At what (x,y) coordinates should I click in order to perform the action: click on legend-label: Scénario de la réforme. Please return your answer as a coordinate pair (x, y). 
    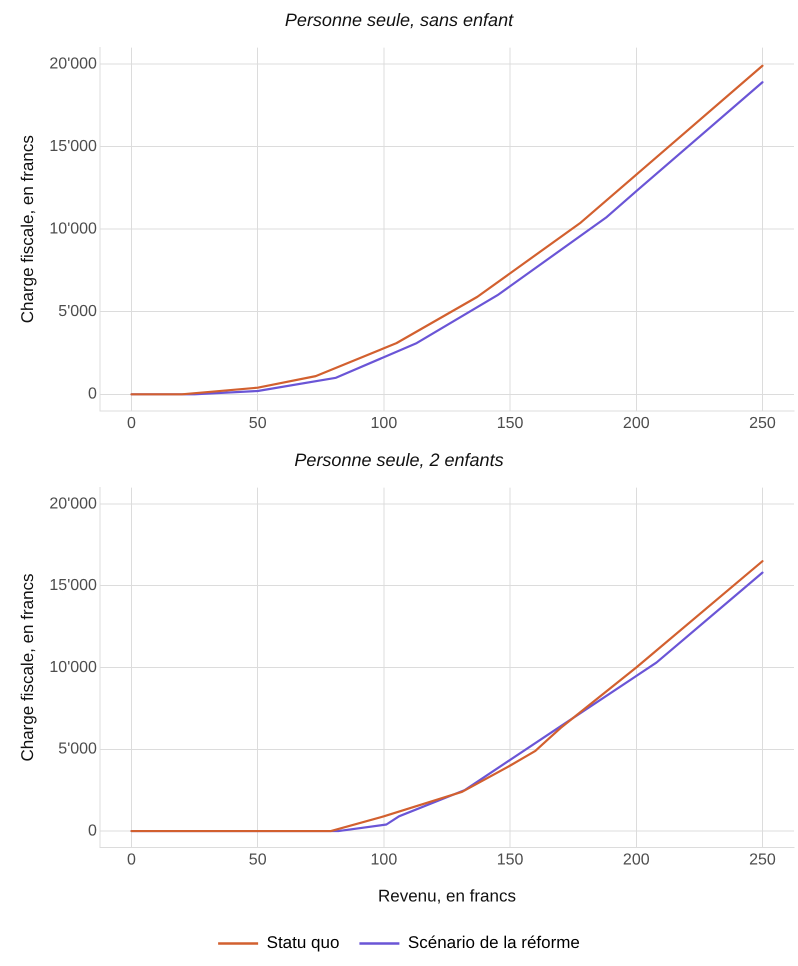
    Looking at the image, I should click on (494, 942).